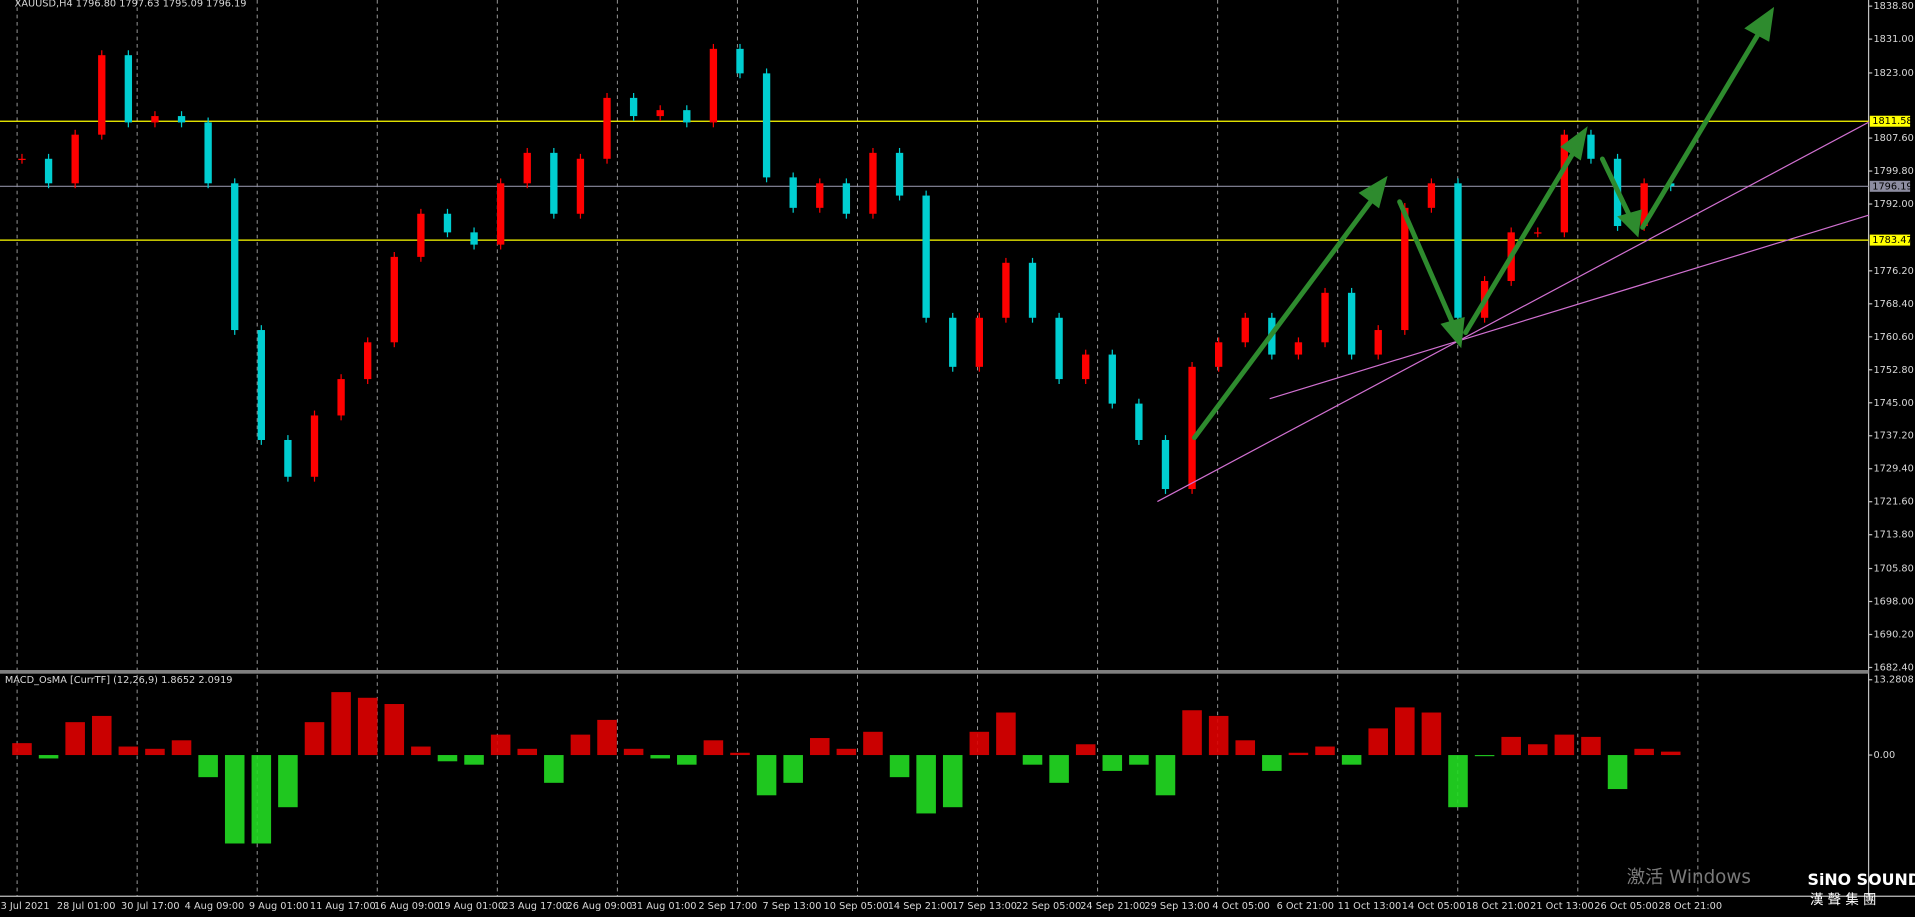 The image size is (1915, 917). Describe the element at coordinates (1893, 680) in the screenshot. I see `y-tick-label: 13.2808` at that location.